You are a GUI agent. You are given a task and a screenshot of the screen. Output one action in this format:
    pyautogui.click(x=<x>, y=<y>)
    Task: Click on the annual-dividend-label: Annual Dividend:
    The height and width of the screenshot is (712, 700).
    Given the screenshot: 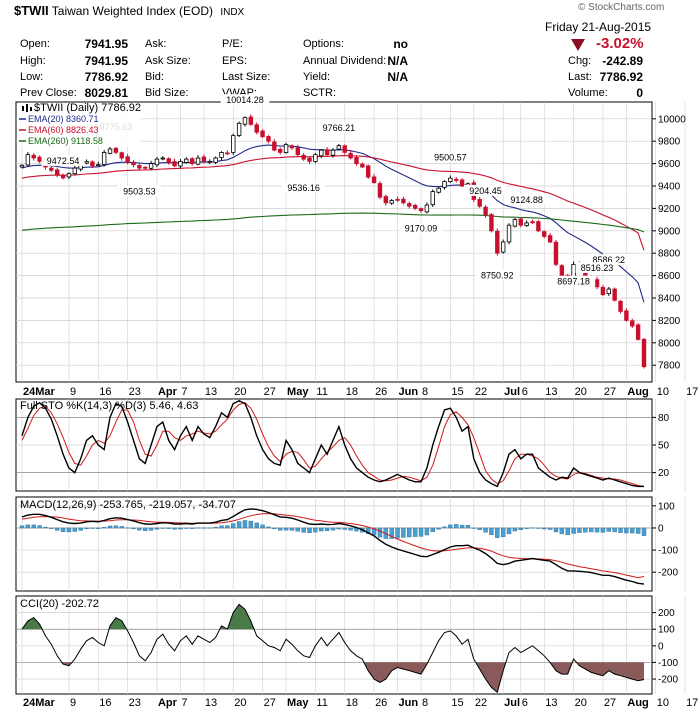 What is the action you would take?
    pyautogui.click(x=345, y=61)
    